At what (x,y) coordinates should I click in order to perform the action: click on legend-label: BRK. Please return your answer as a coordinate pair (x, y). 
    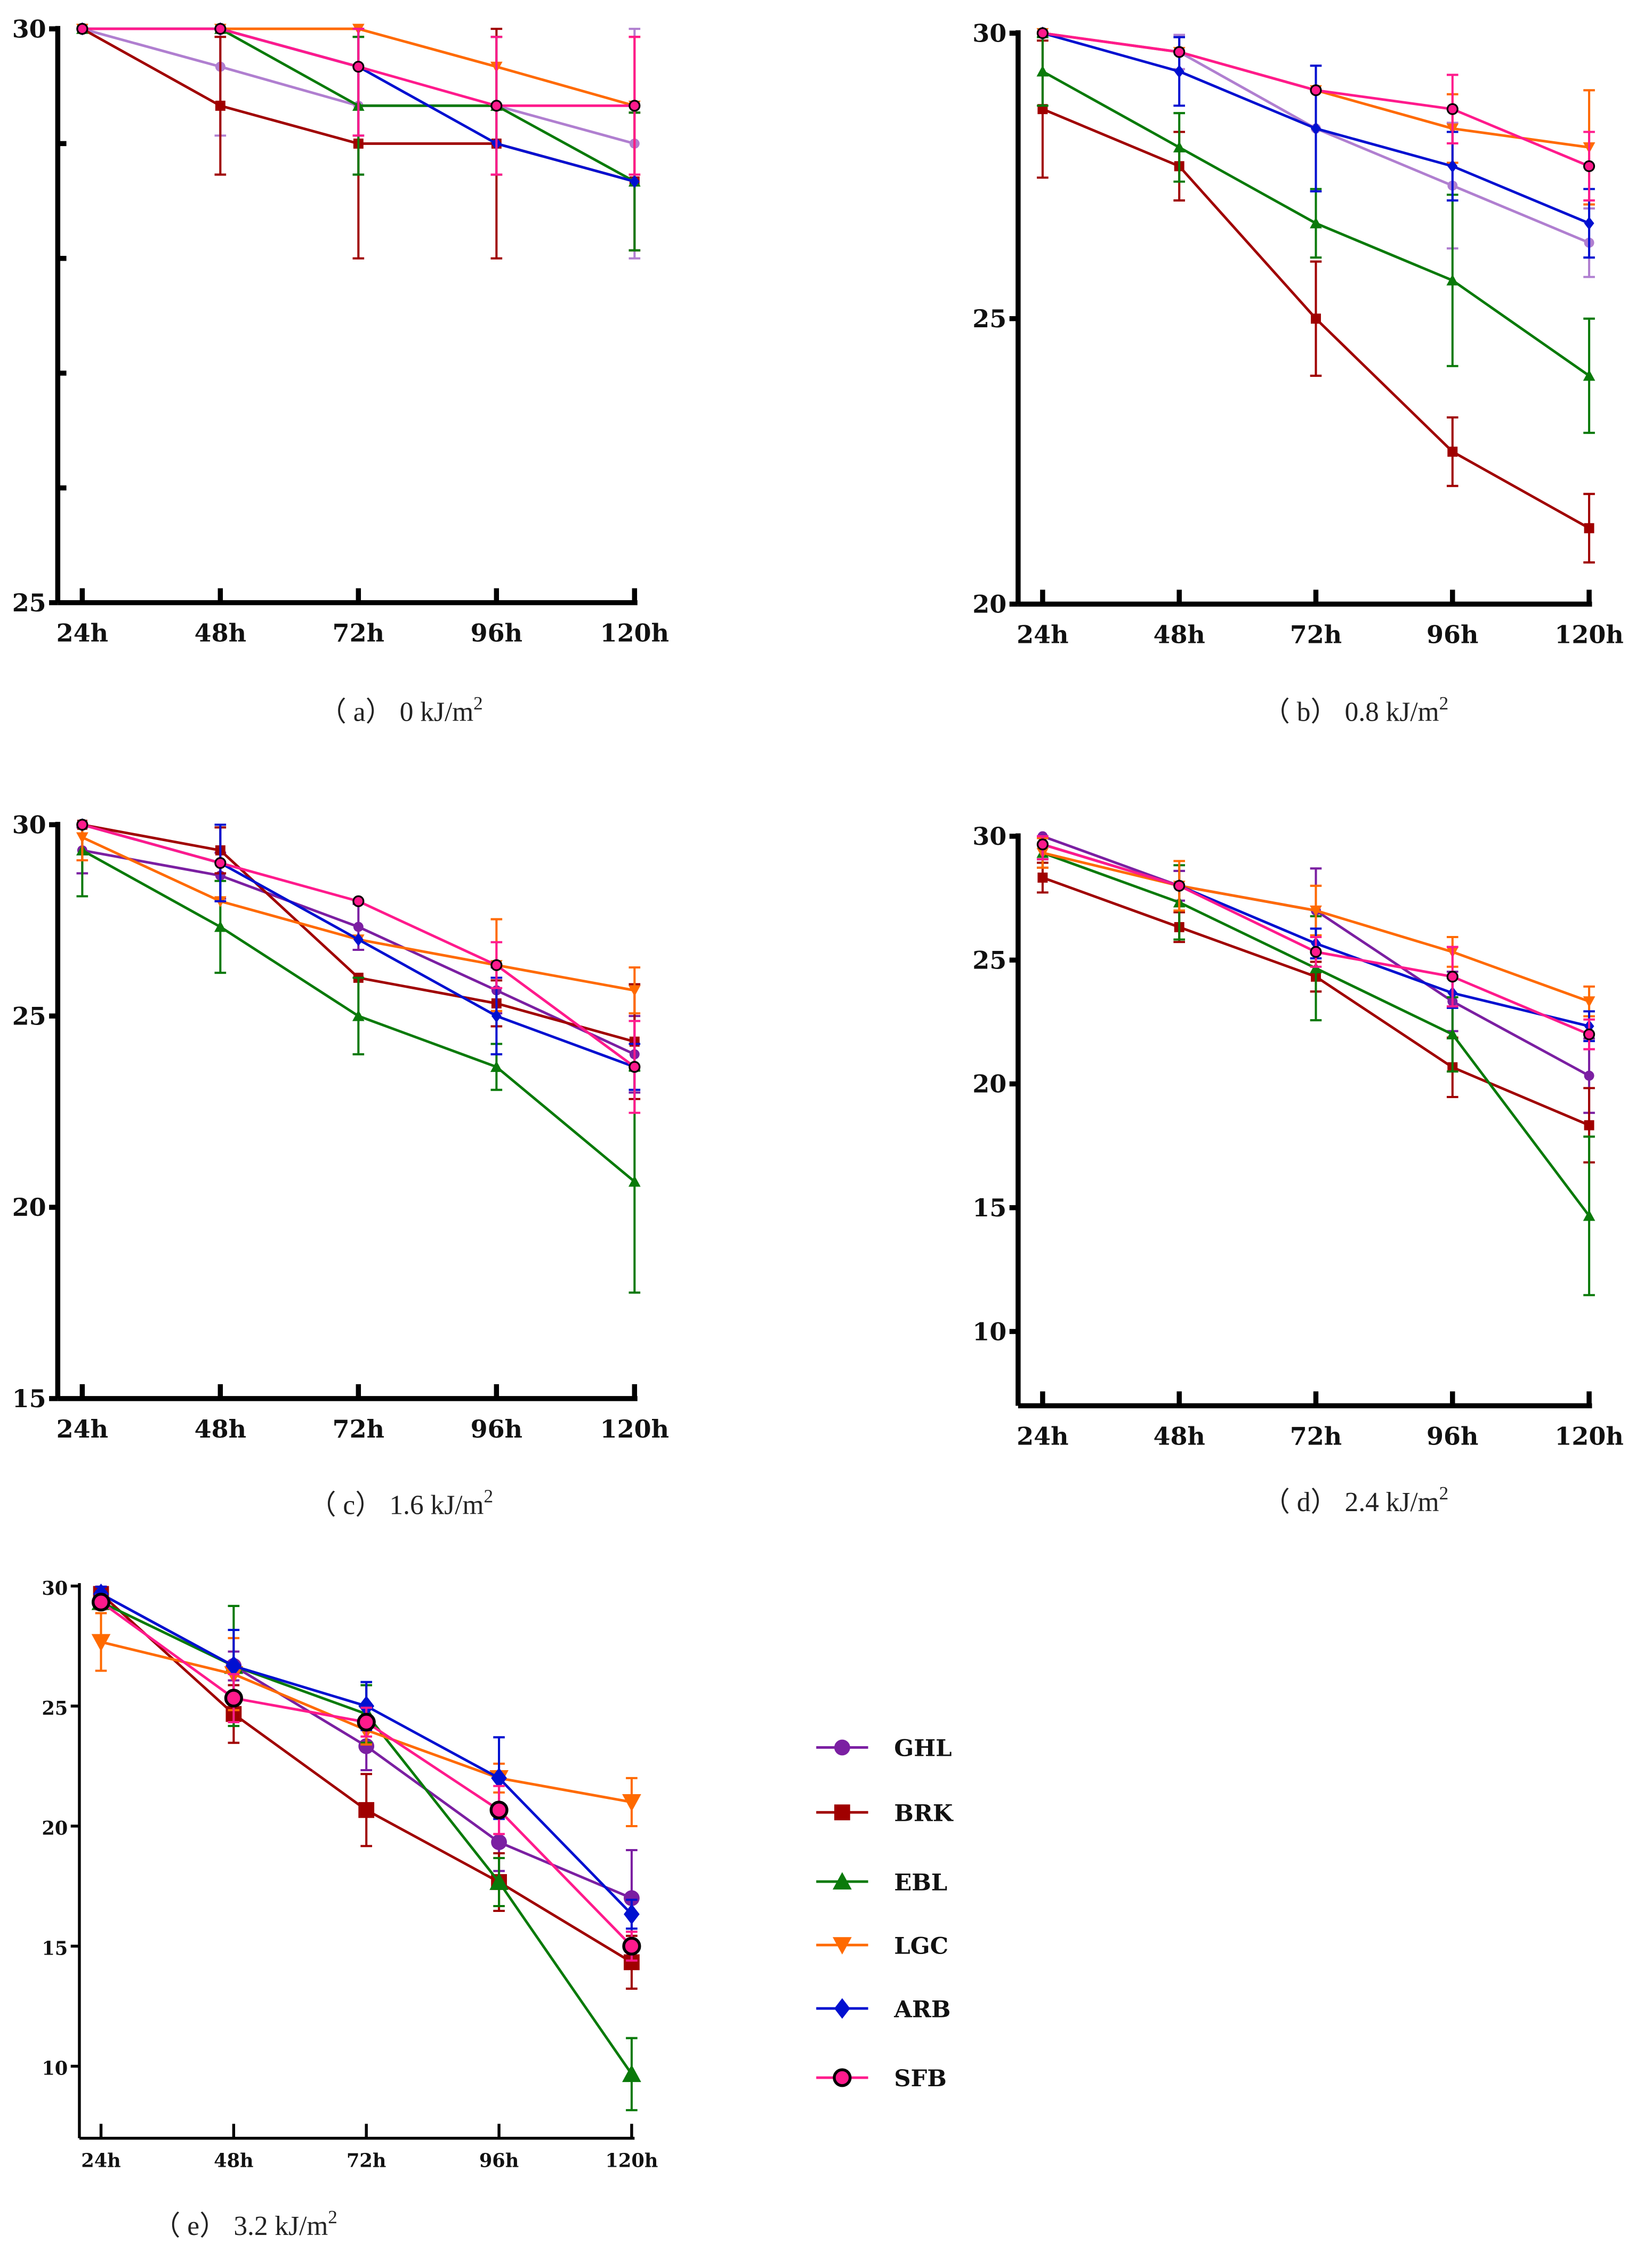
    Looking at the image, I should click on (924, 1813).